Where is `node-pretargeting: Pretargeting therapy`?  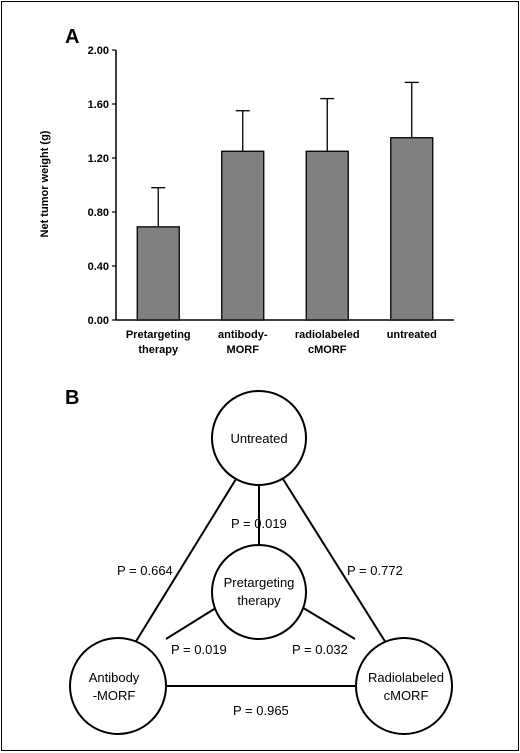 node-pretargeting: Pretargeting therapy is located at coordinates (259, 592).